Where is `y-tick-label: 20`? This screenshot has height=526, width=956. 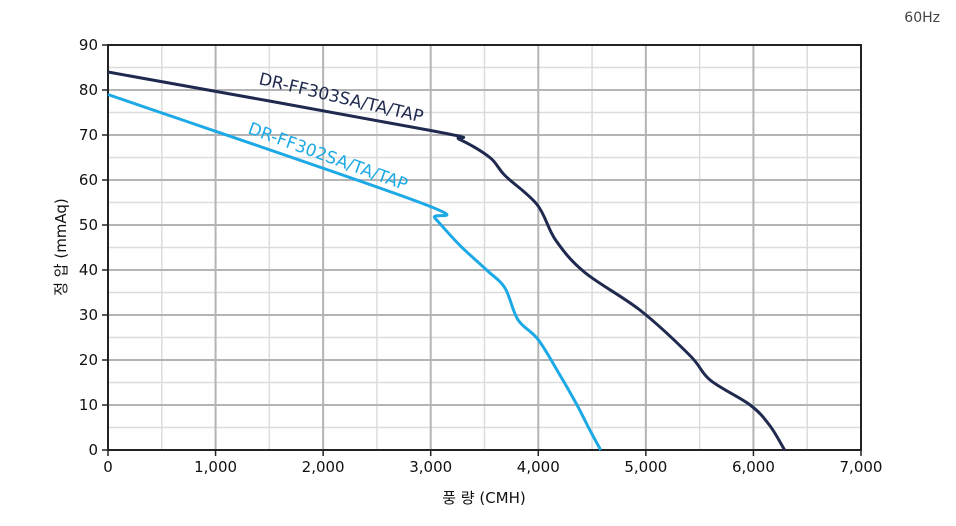 y-tick-label: 20 is located at coordinates (88, 360).